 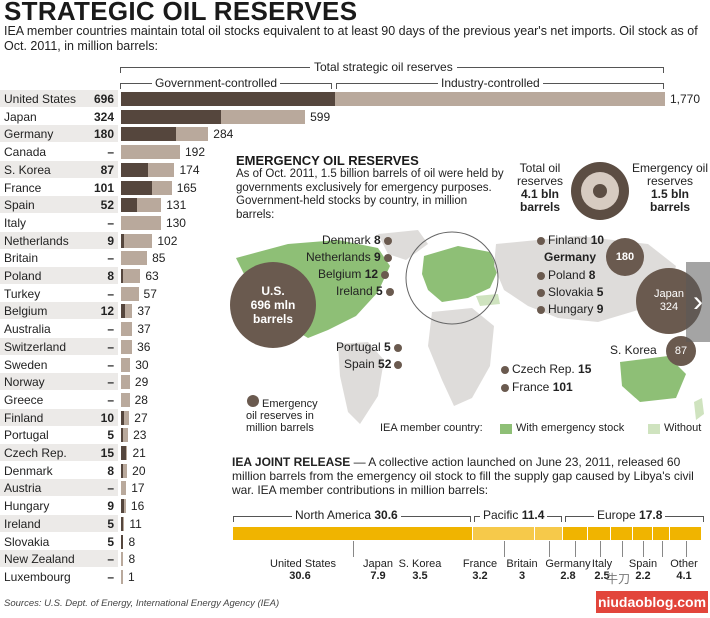 I want to click on country-name: United States, so click(x=40, y=99).